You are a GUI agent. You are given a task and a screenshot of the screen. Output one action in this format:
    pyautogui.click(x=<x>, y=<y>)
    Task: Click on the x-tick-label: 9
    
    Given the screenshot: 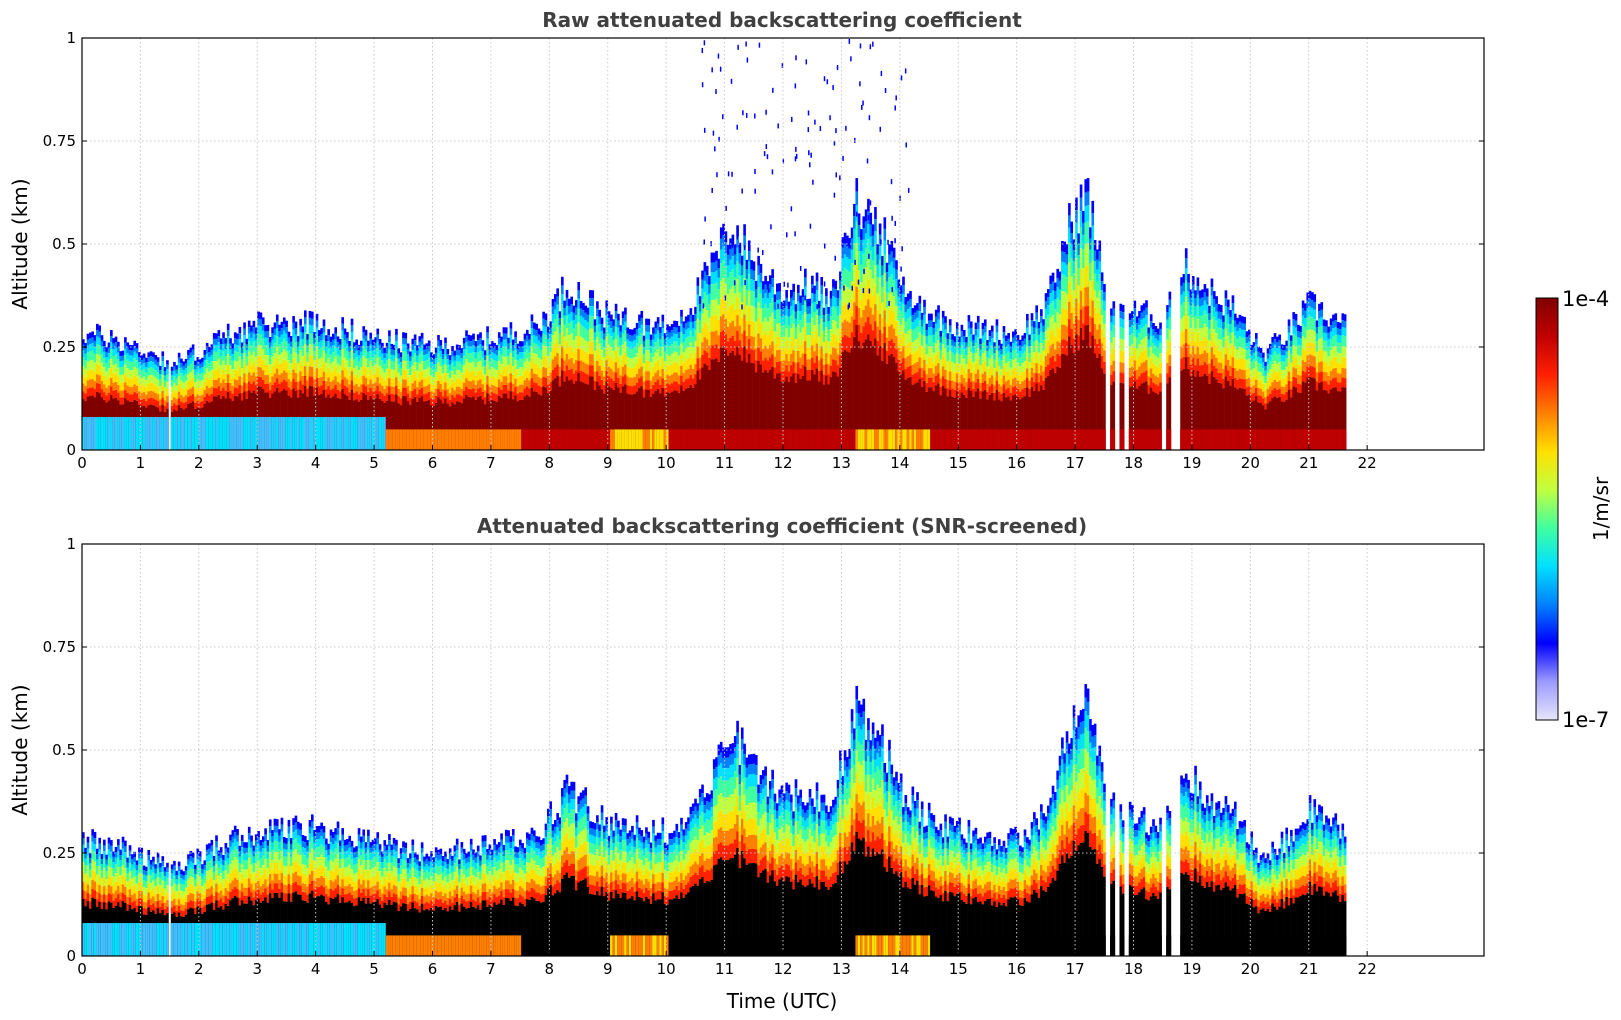 What is the action you would take?
    pyautogui.click(x=608, y=463)
    